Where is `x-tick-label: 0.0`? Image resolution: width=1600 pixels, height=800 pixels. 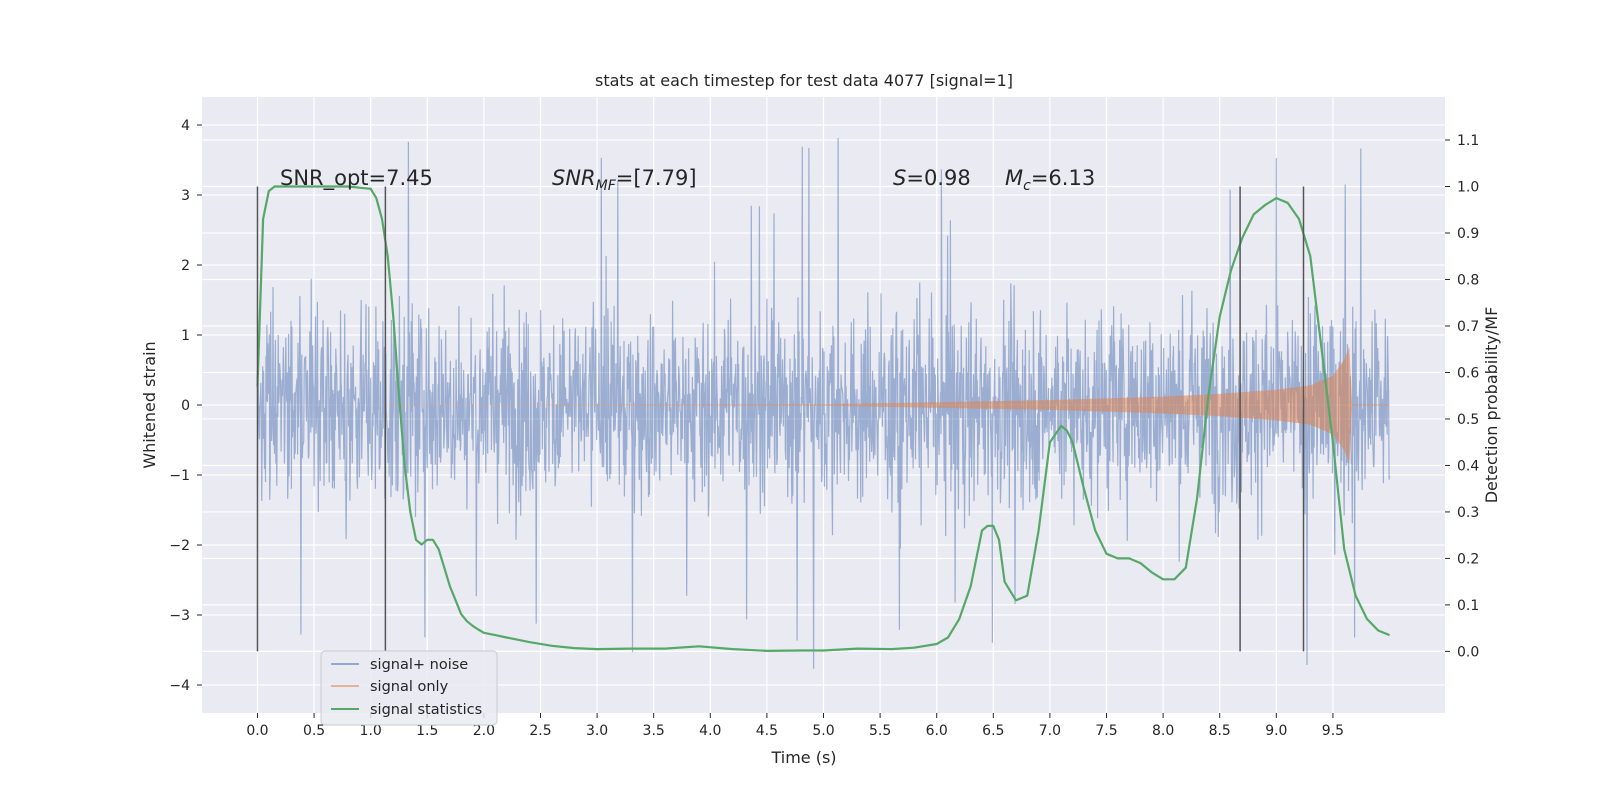 x-tick-label: 0.0 is located at coordinates (257, 731).